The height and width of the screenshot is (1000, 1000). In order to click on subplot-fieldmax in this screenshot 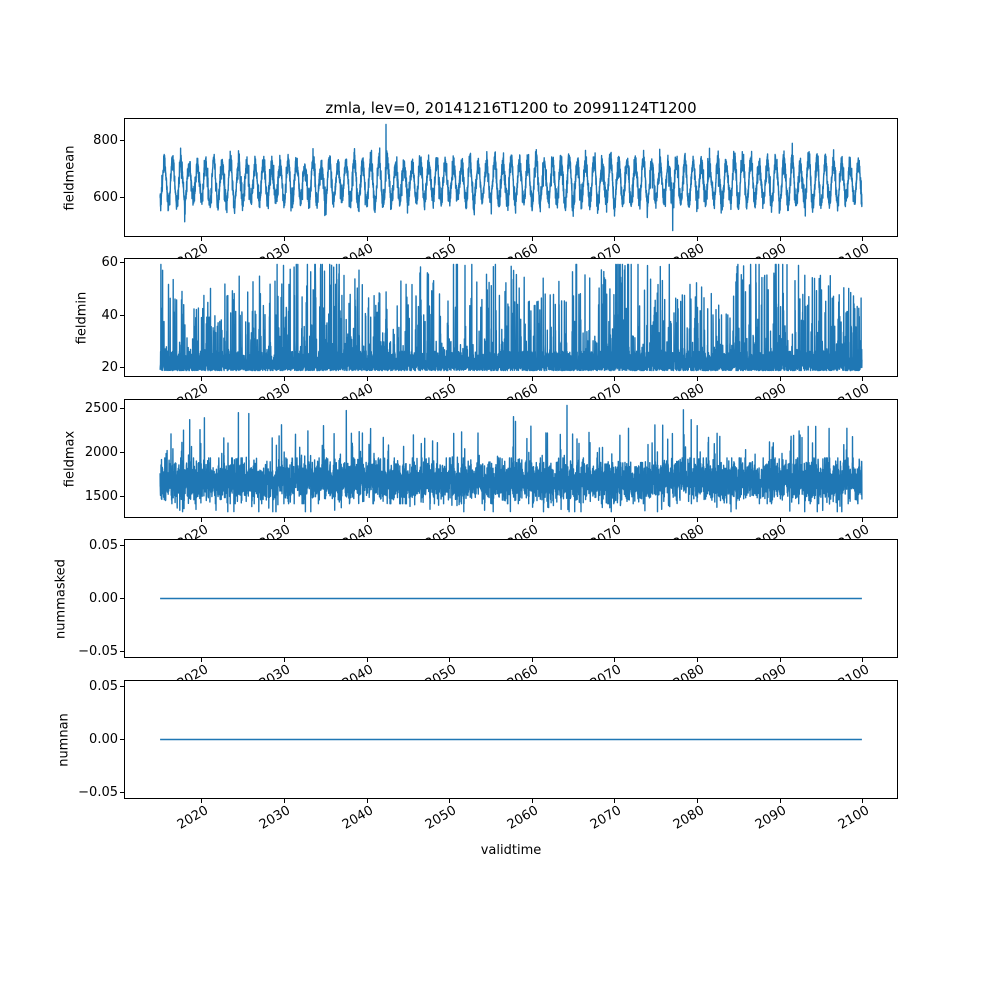, I will do `click(511, 458)`.